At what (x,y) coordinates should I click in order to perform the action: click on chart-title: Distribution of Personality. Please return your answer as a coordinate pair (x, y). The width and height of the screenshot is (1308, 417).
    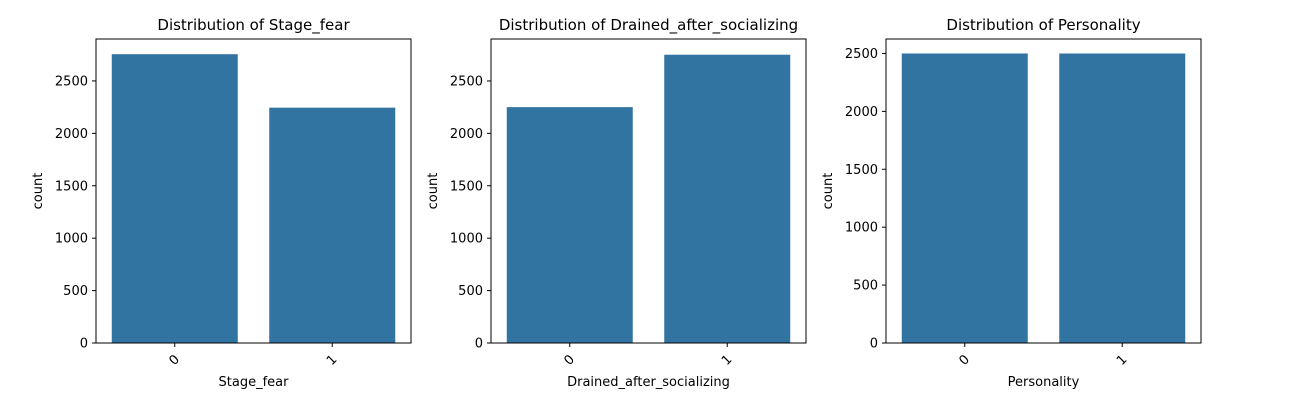
    Looking at the image, I should click on (1043, 25).